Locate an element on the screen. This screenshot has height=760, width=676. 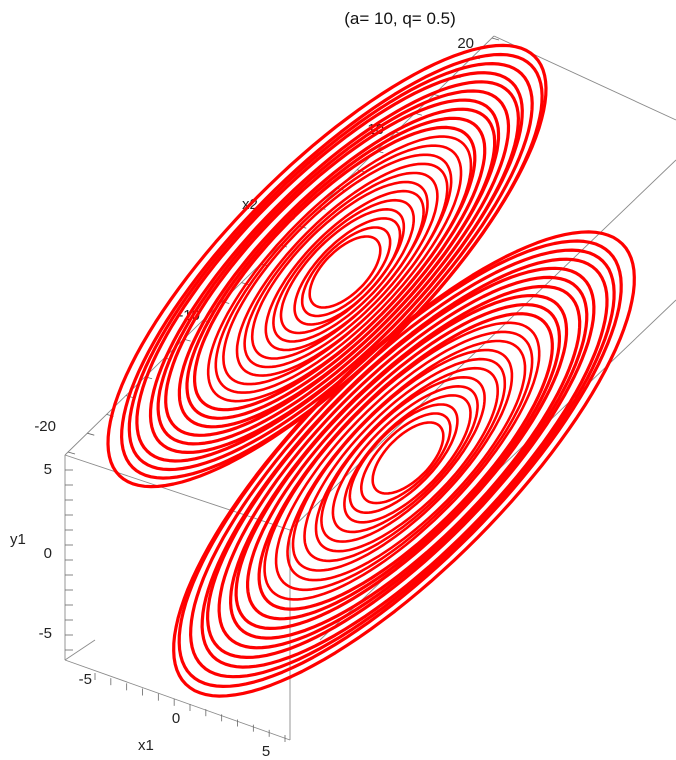
x1-axis-label: x1 is located at coordinates (146, 745).